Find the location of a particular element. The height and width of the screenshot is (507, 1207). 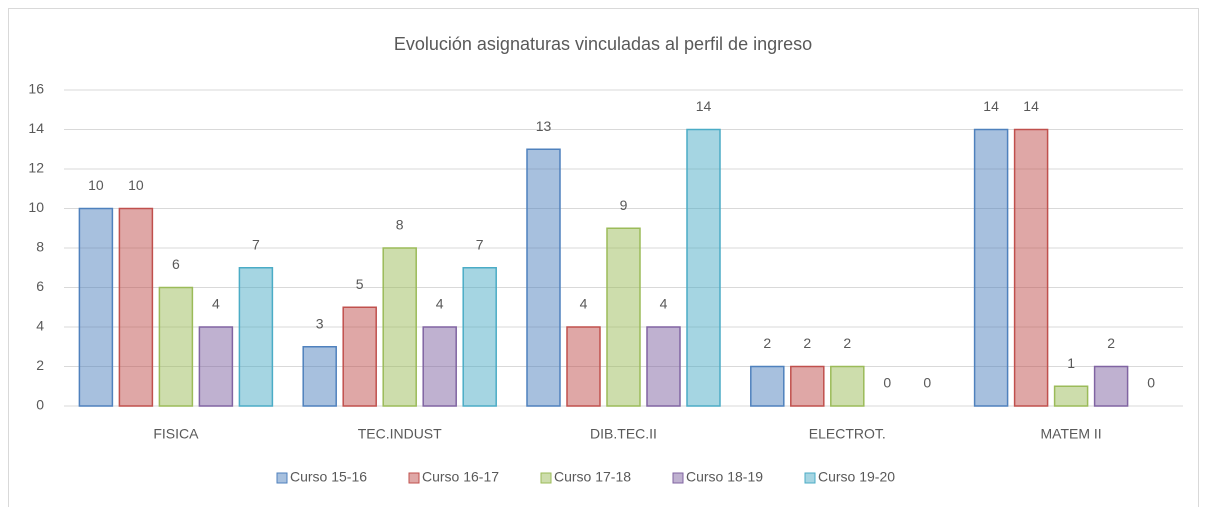

value-label: 1 is located at coordinates (1071, 363).